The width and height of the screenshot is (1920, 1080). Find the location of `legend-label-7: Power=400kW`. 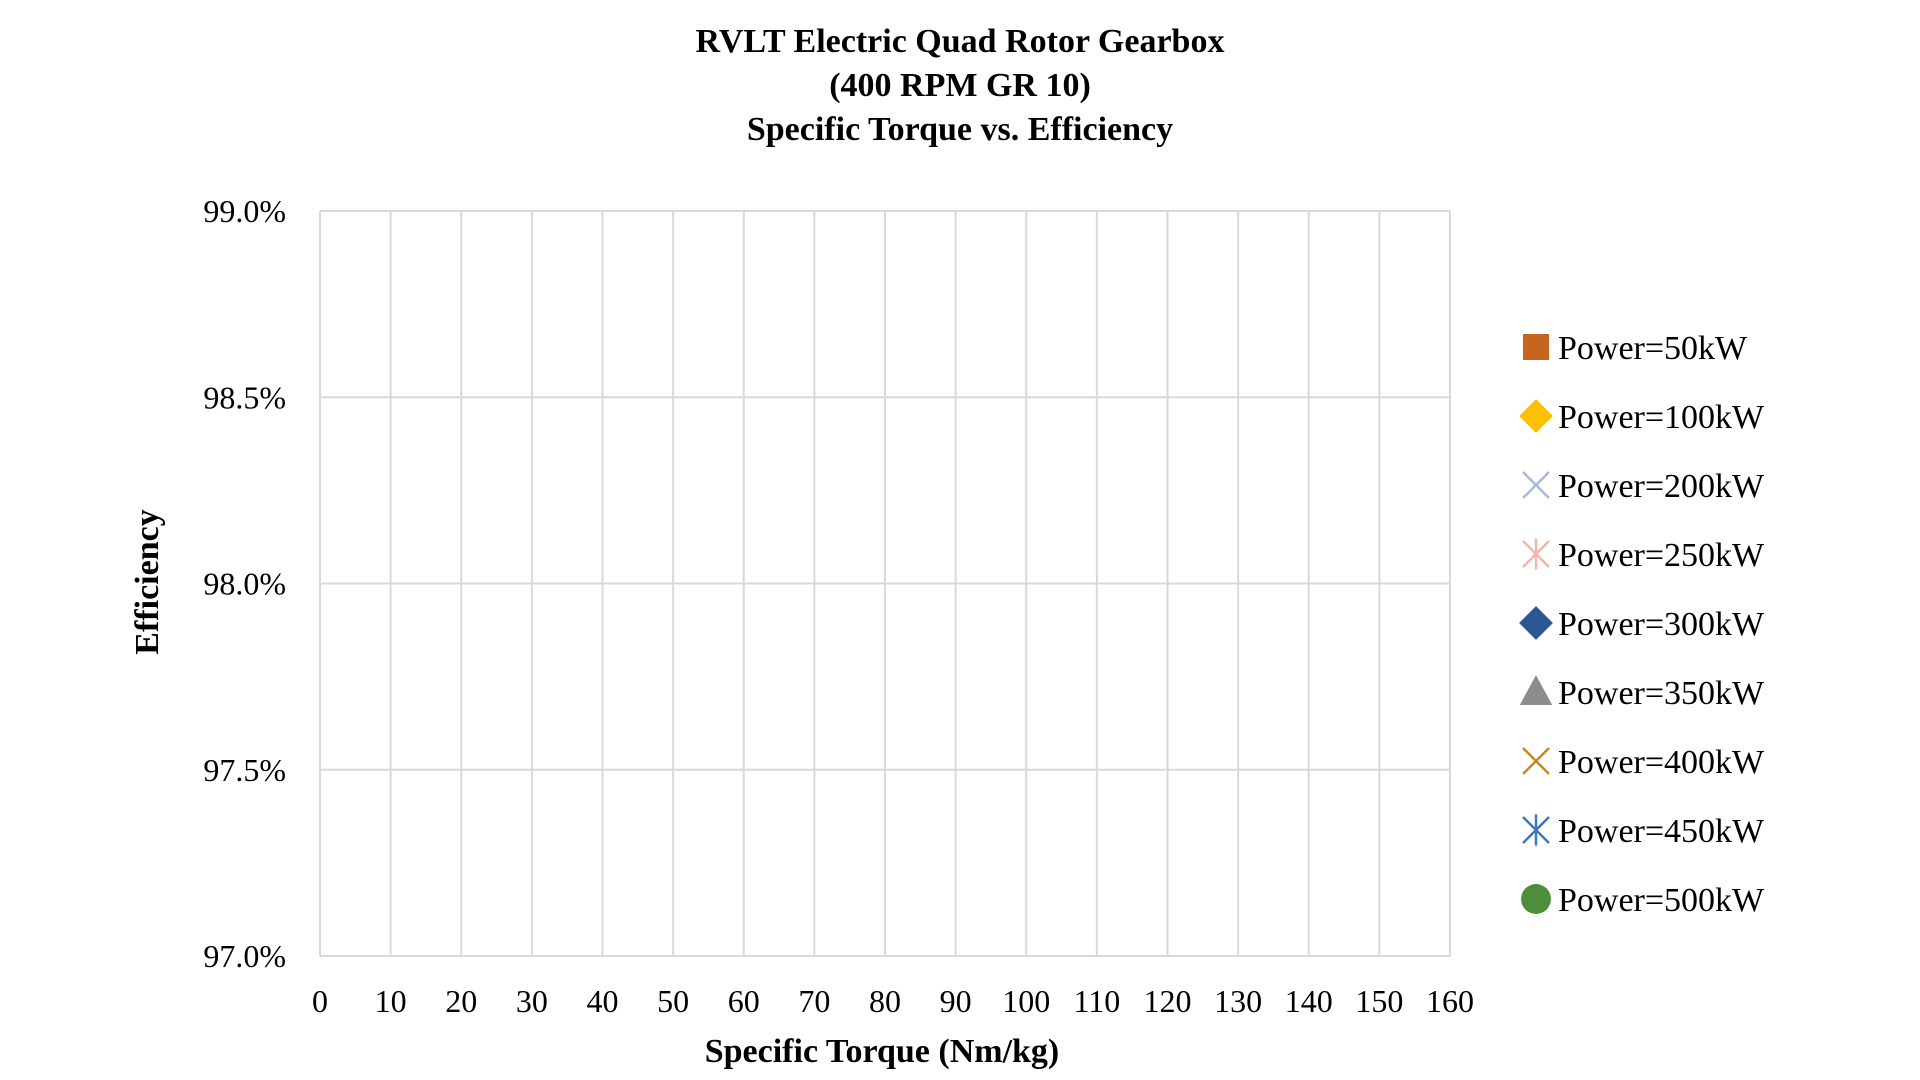

legend-label-7: Power=400kW is located at coordinates (1661, 762).